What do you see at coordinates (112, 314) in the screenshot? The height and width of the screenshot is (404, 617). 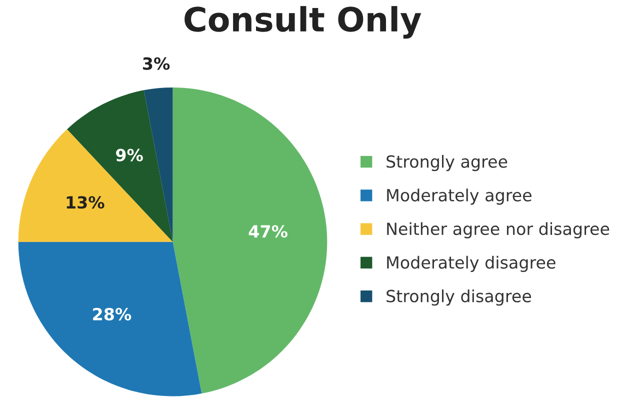 I see `data-label: 28%` at bounding box center [112, 314].